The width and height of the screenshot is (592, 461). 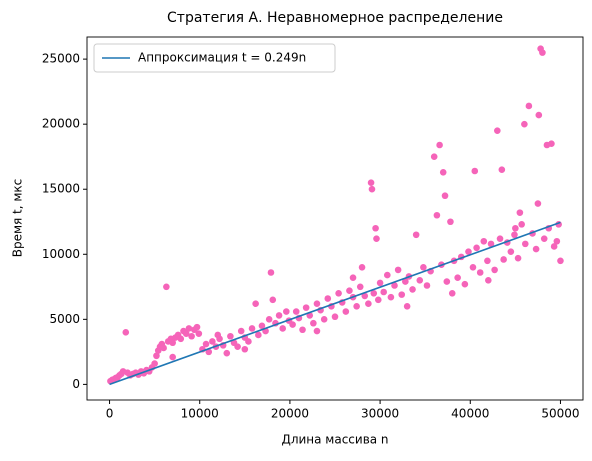 I want to click on y-tick-label: 15000, so click(x=61, y=189).